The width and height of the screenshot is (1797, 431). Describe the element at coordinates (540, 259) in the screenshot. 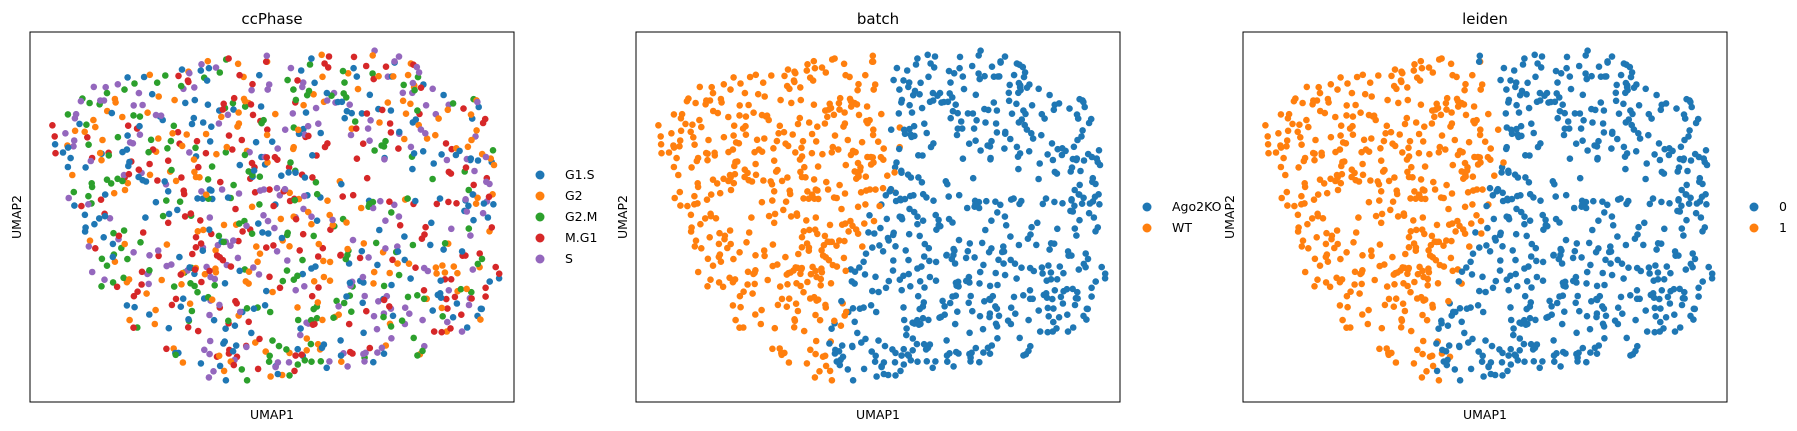

I see `legend-marker` at that location.